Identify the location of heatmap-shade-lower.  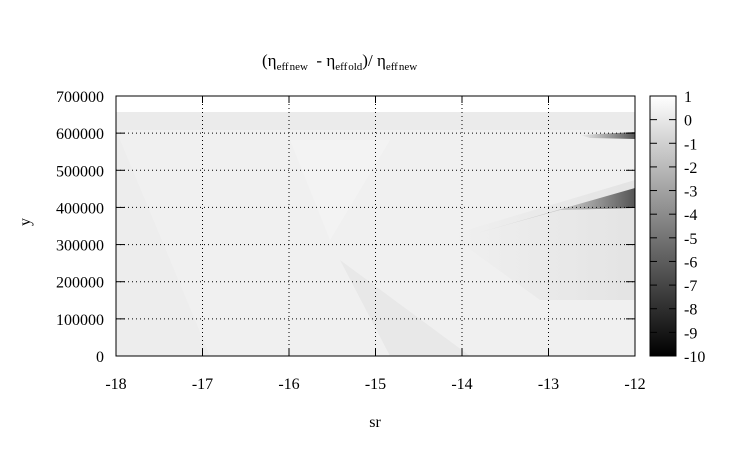
(405, 308).